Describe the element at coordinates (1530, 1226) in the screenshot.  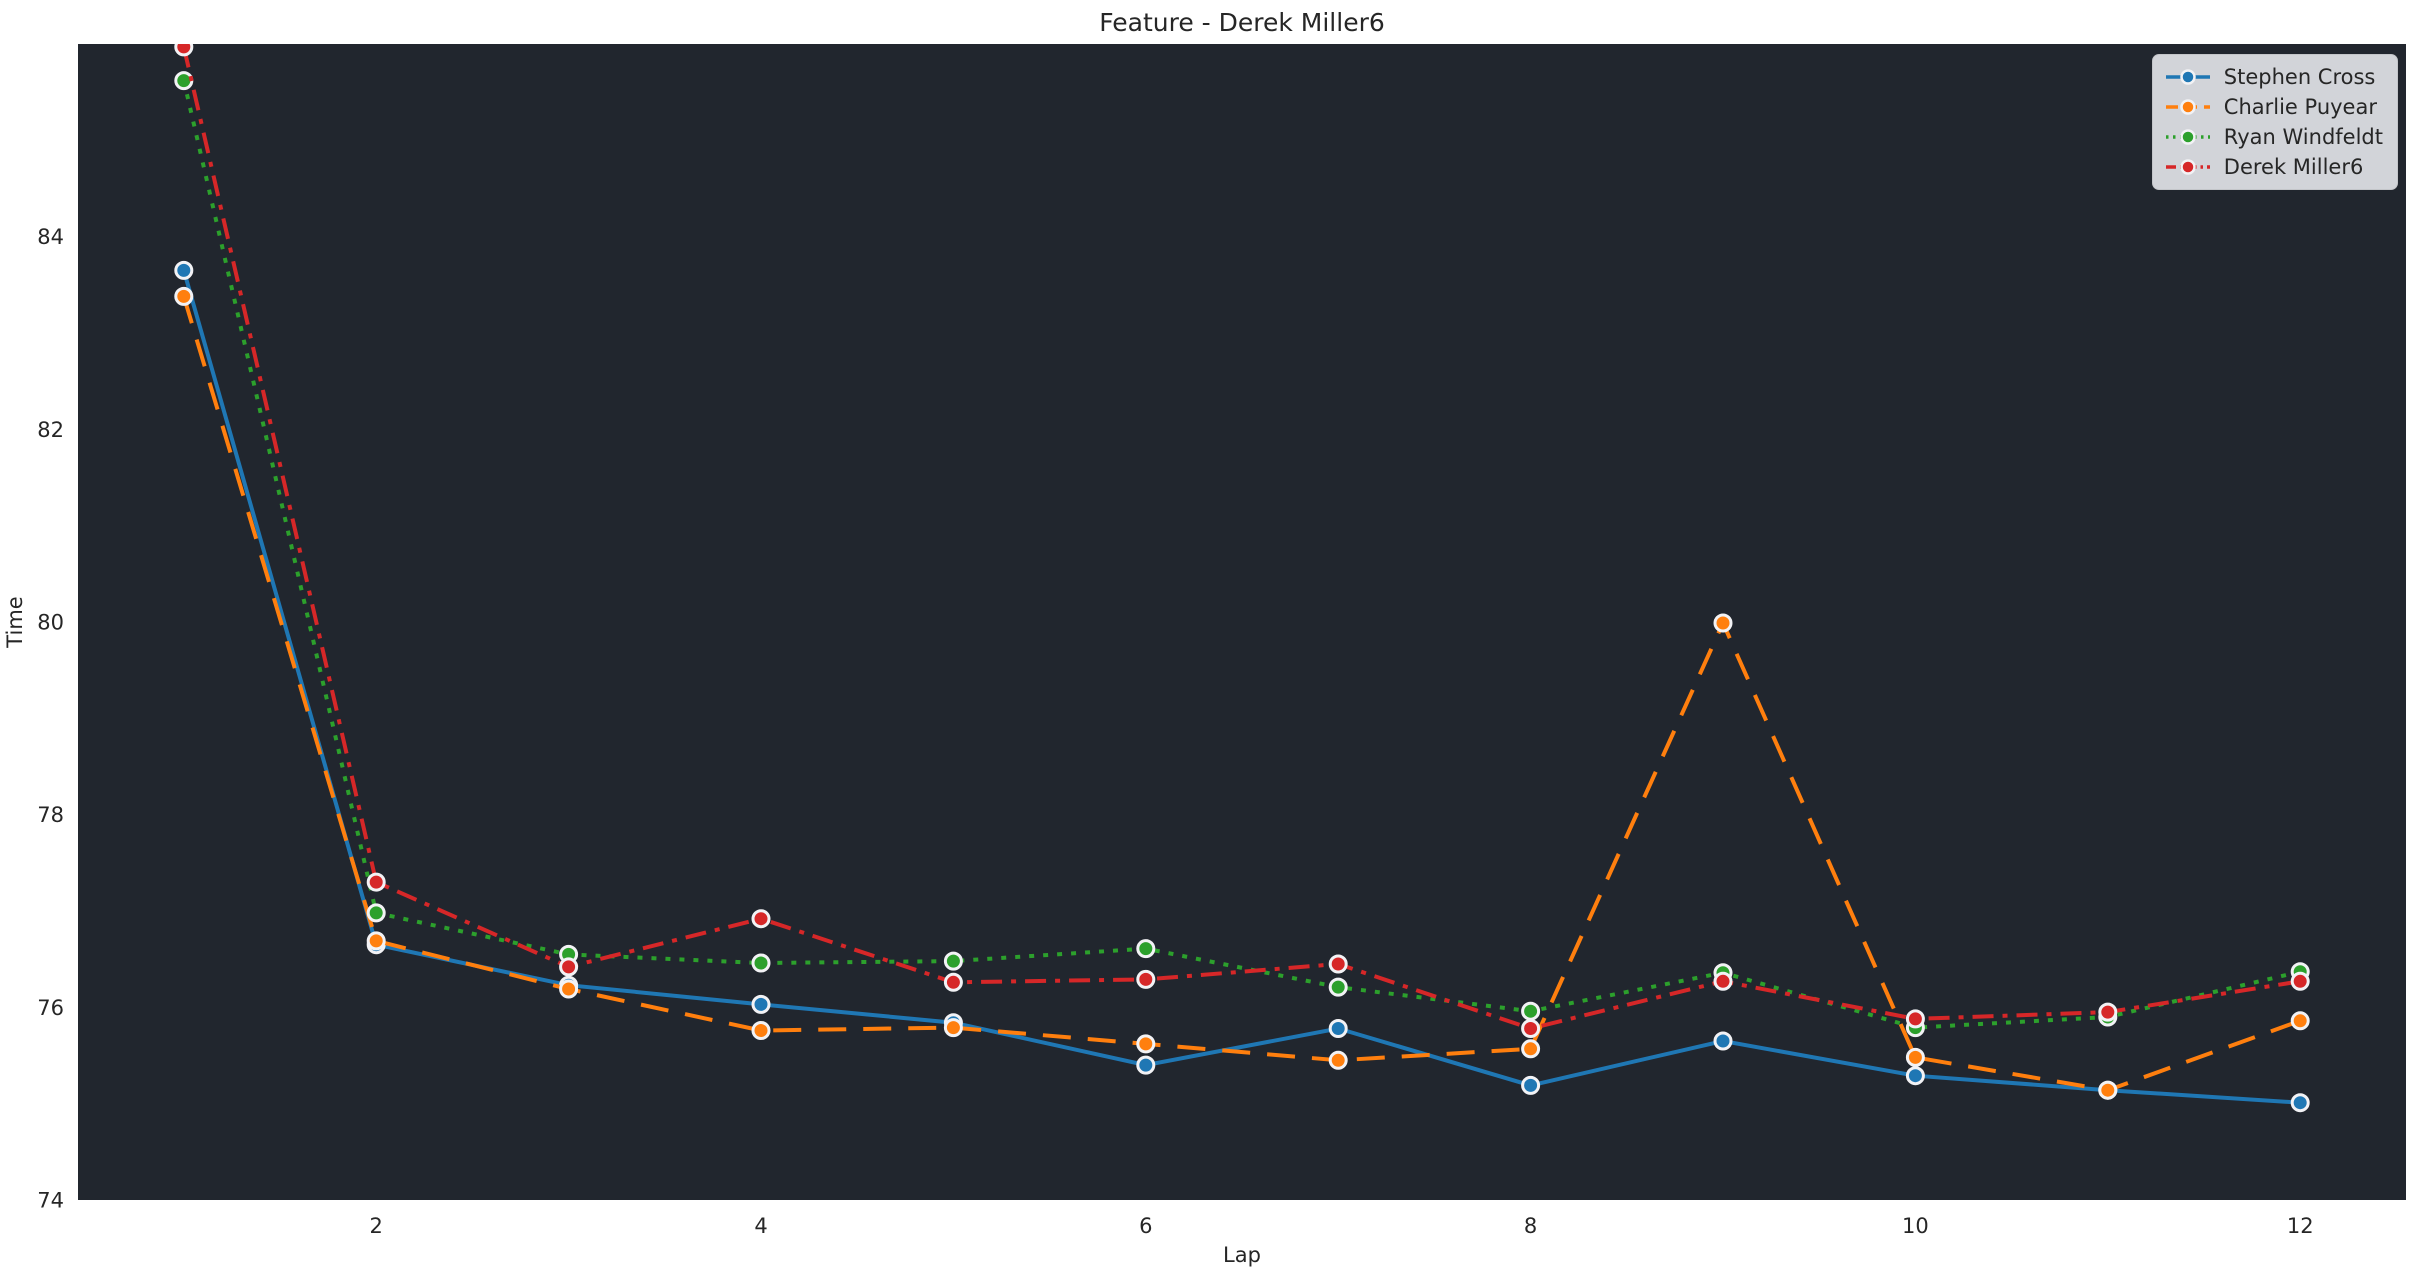
I see `x-tick-label: 8` at that location.